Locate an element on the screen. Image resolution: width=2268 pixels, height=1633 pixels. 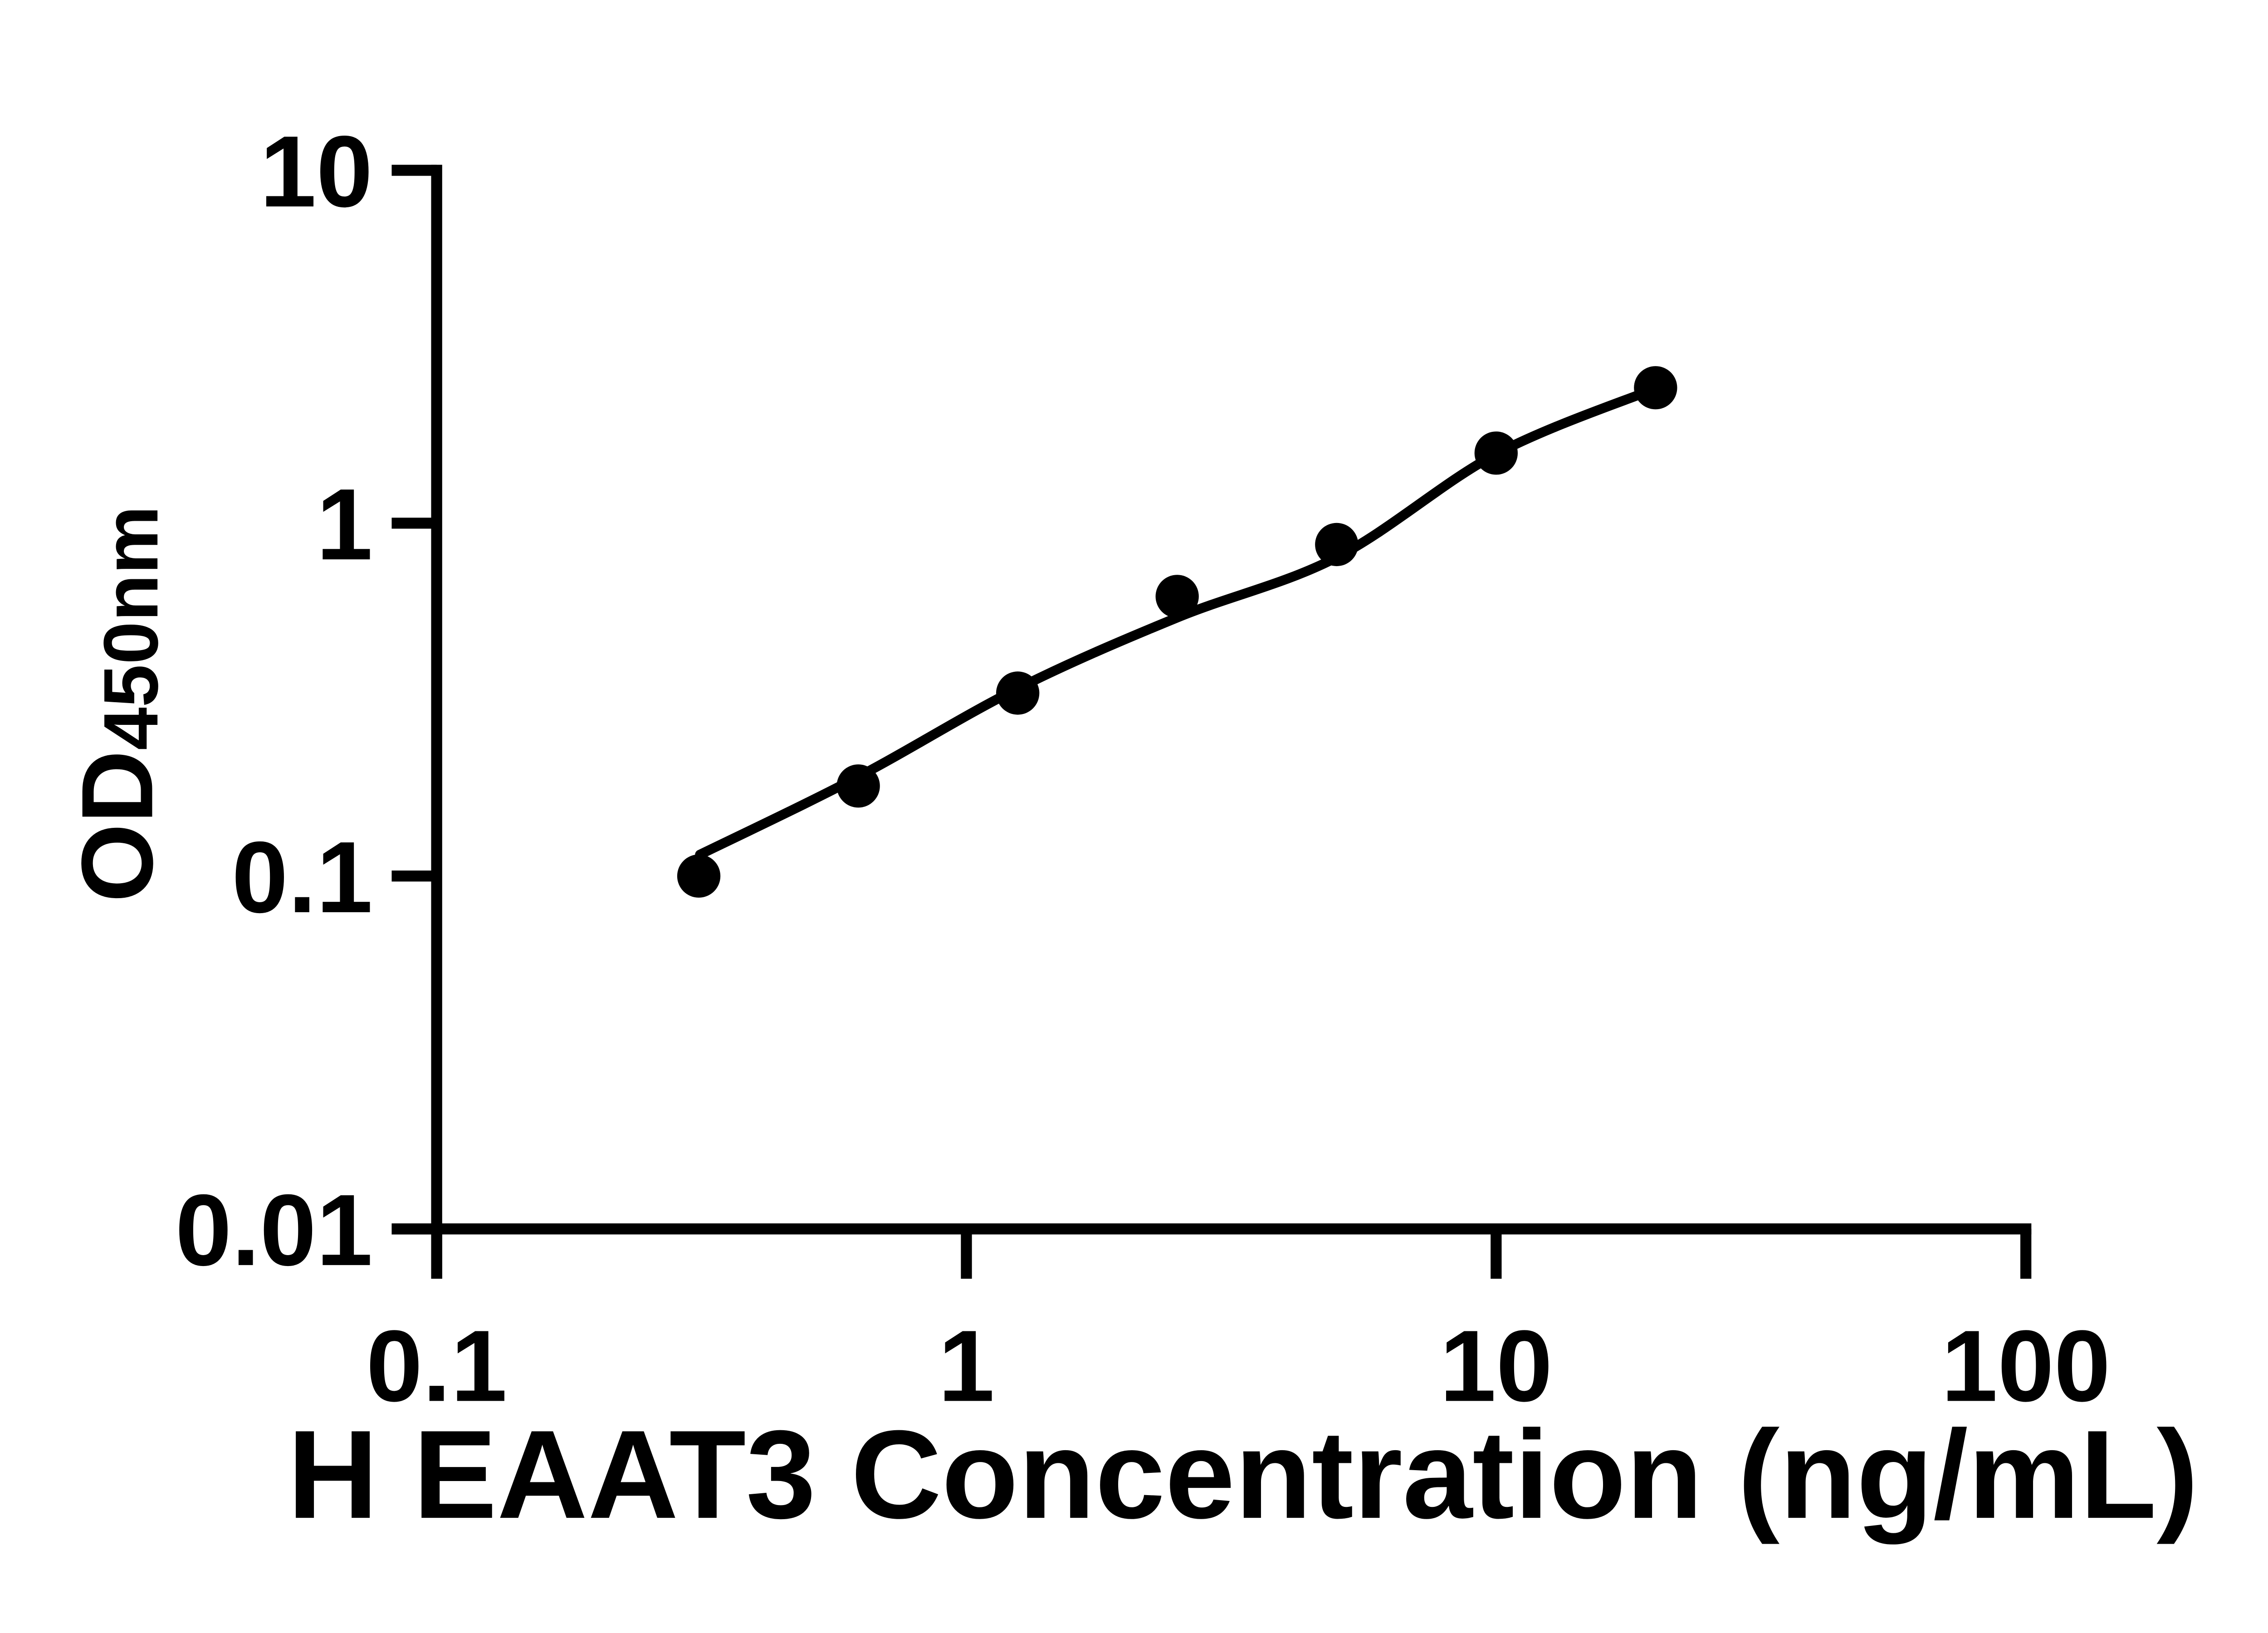
x-tick-label: 0.1 is located at coordinates (436, 1366).